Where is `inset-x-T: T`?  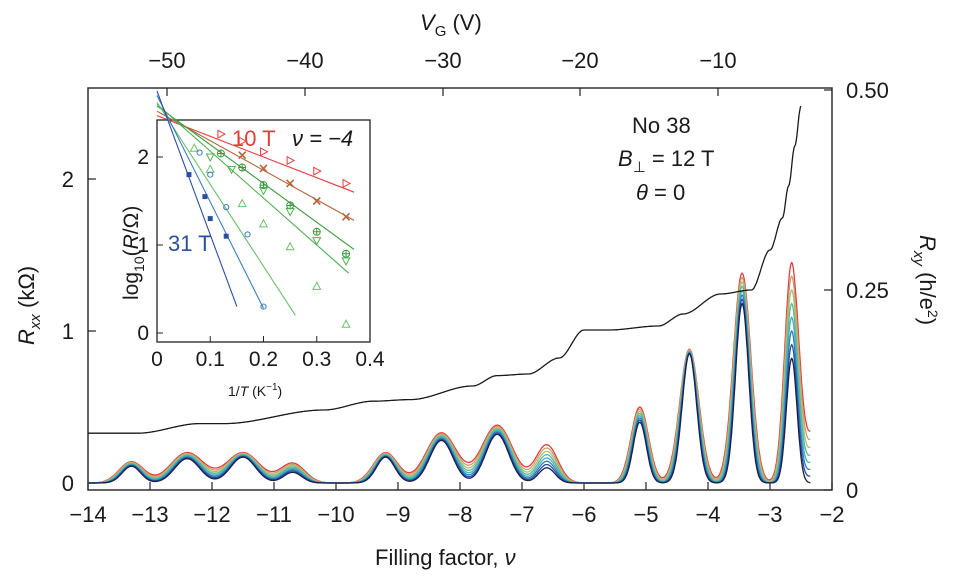
inset-x-T: T is located at coordinates (245, 391).